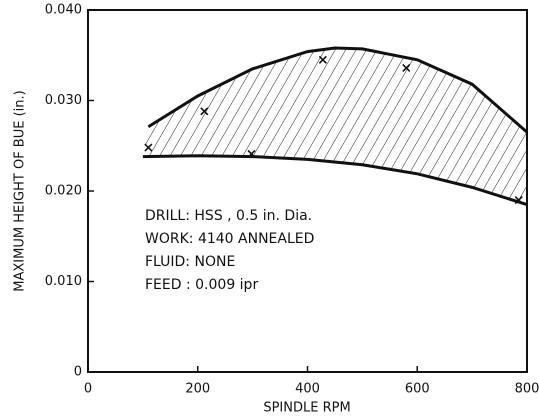  What do you see at coordinates (307, 389) in the screenshot?
I see `x-tick-label: 400` at bounding box center [307, 389].